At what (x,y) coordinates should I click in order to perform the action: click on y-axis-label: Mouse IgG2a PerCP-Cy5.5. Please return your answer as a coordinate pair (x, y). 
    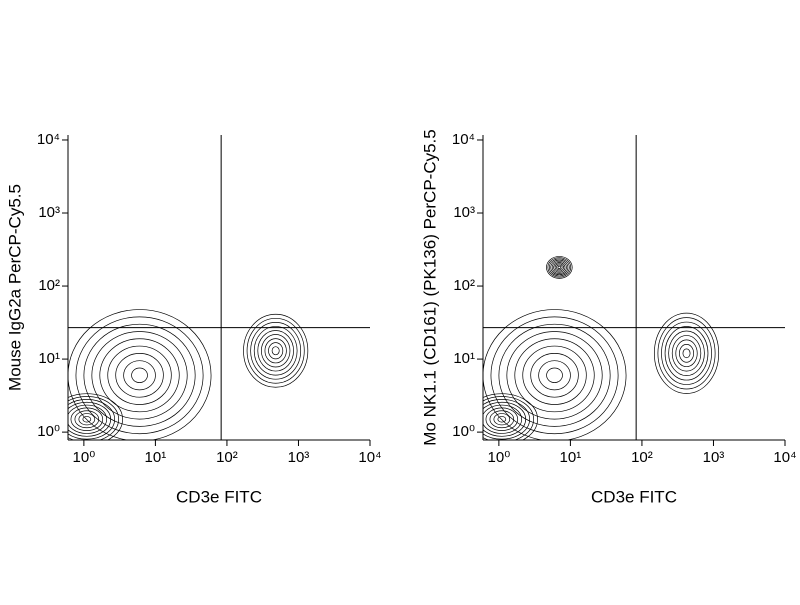
    Looking at the image, I should click on (14, 287).